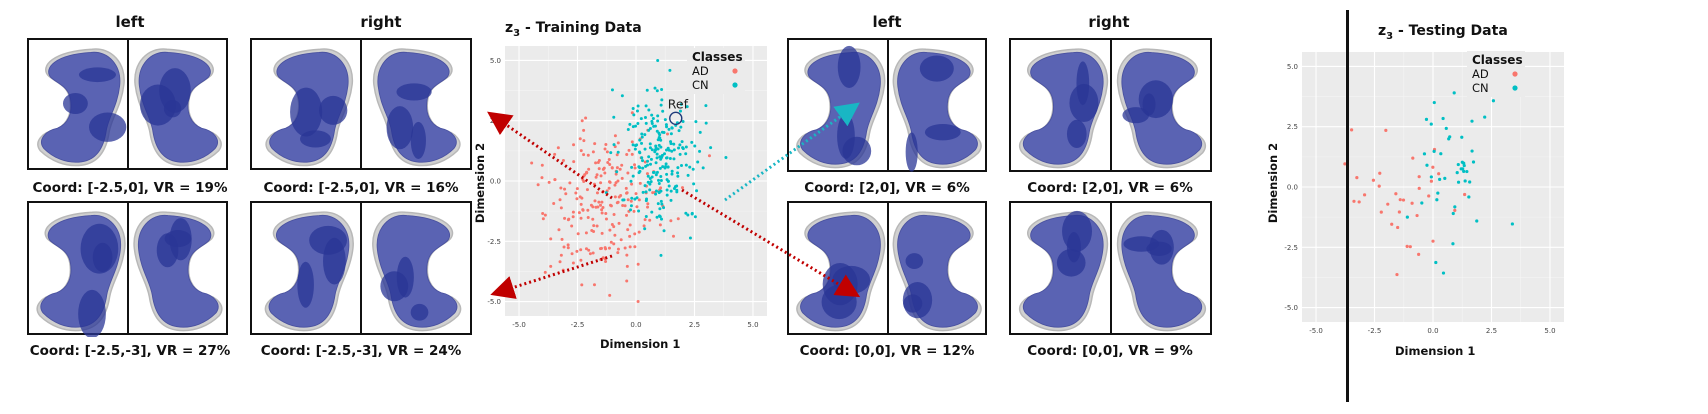 The width and height of the screenshot is (1708, 414). Describe the element at coordinates (1347, 206) in the screenshot. I see `section-divider` at that location.